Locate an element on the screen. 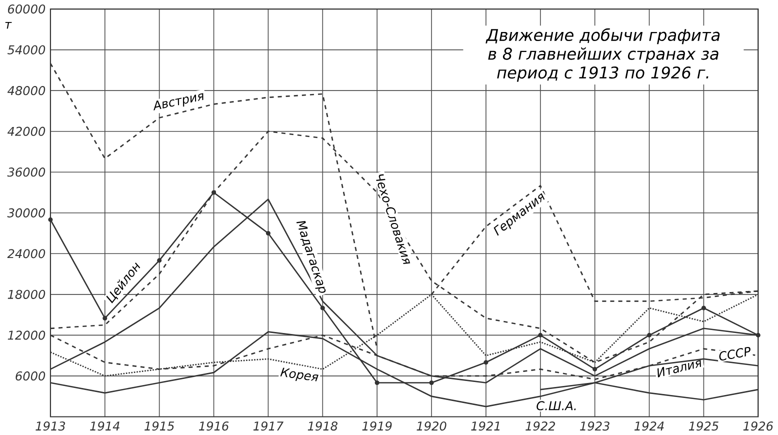  x-tick-label: 1913 is located at coordinates (51, 426).